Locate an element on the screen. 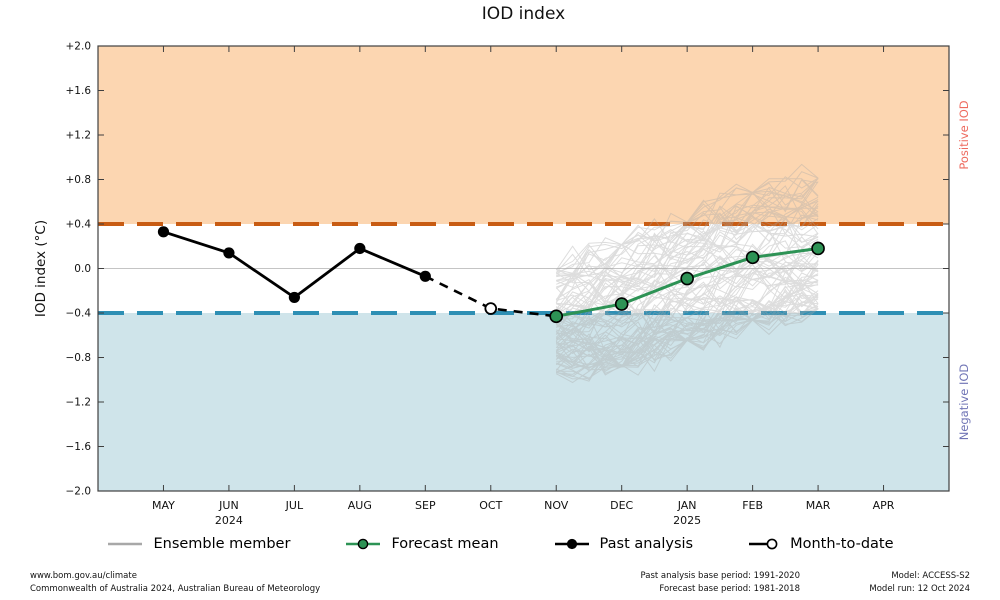 This screenshot has height=600, width=1000. footer-model-info: Model: ACCESS-S2 Model run: 12 Oct 2024 is located at coordinates (919, 583).